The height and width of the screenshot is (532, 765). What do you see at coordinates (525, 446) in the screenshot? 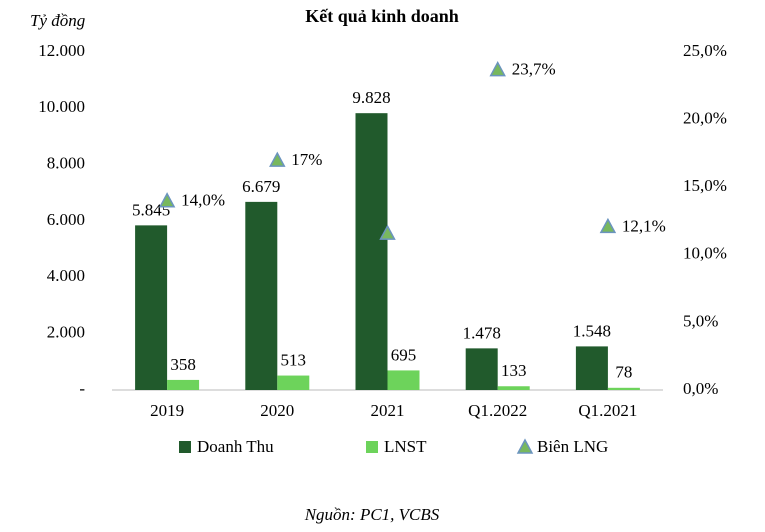
I see `legend-marker` at bounding box center [525, 446].